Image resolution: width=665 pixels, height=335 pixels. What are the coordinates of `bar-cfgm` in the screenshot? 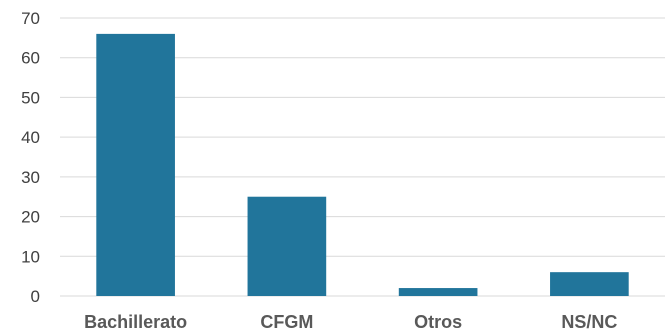 It's located at (287, 246).